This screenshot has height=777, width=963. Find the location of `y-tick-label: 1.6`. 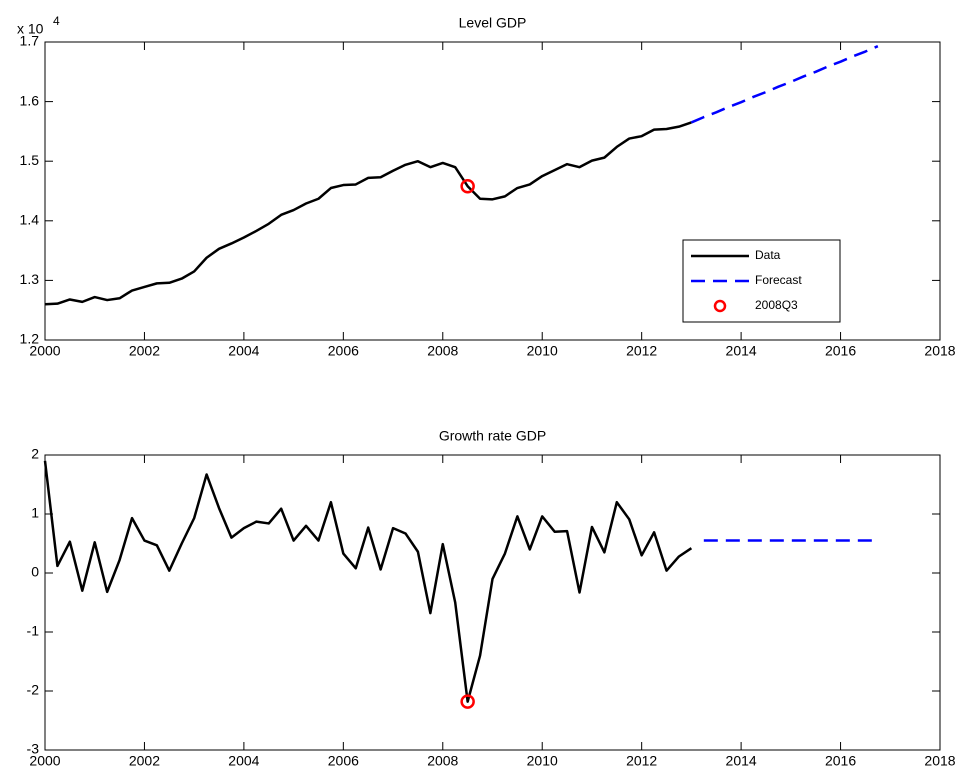

y-tick-label: 1.6 is located at coordinates (30, 100).